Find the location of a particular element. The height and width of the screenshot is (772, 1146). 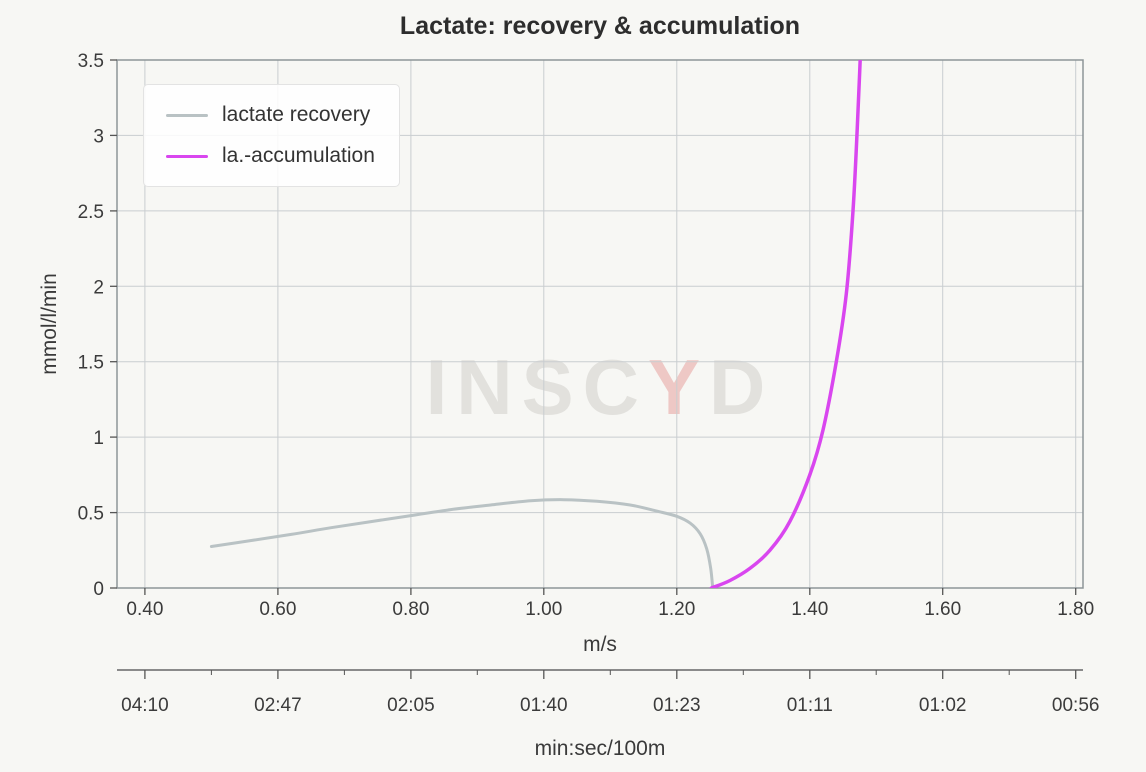

svg-text: 1.5 is located at coordinates (91, 363).